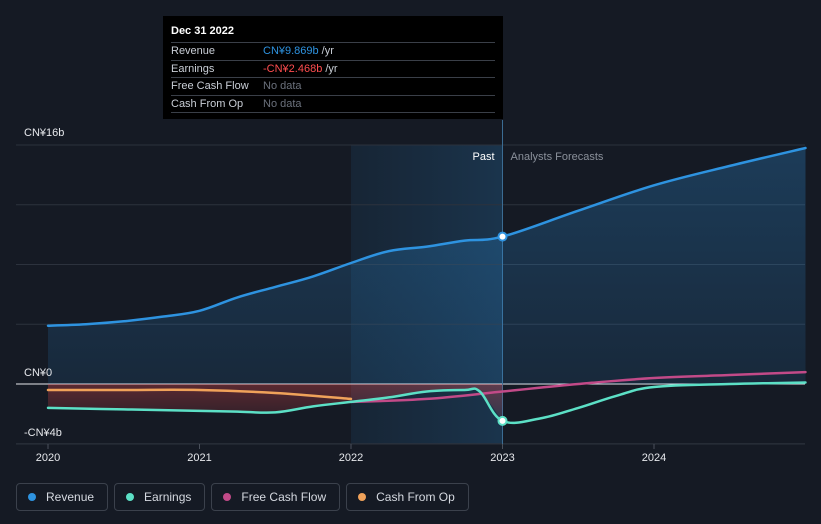 The width and height of the screenshot is (821, 524). What do you see at coordinates (333, 33) in the screenshot?
I see `tooltip-date: Dec 31 2022` at bounding box center [333, 33].